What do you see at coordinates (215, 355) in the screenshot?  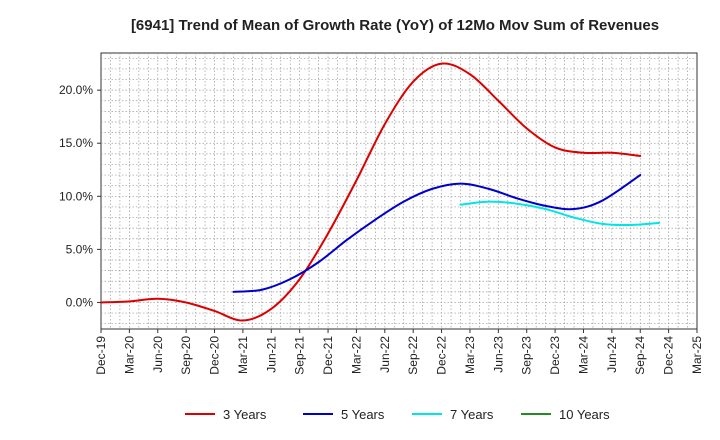 I see `x-tick-label: Dec-20` at bounding box center [215, 355].